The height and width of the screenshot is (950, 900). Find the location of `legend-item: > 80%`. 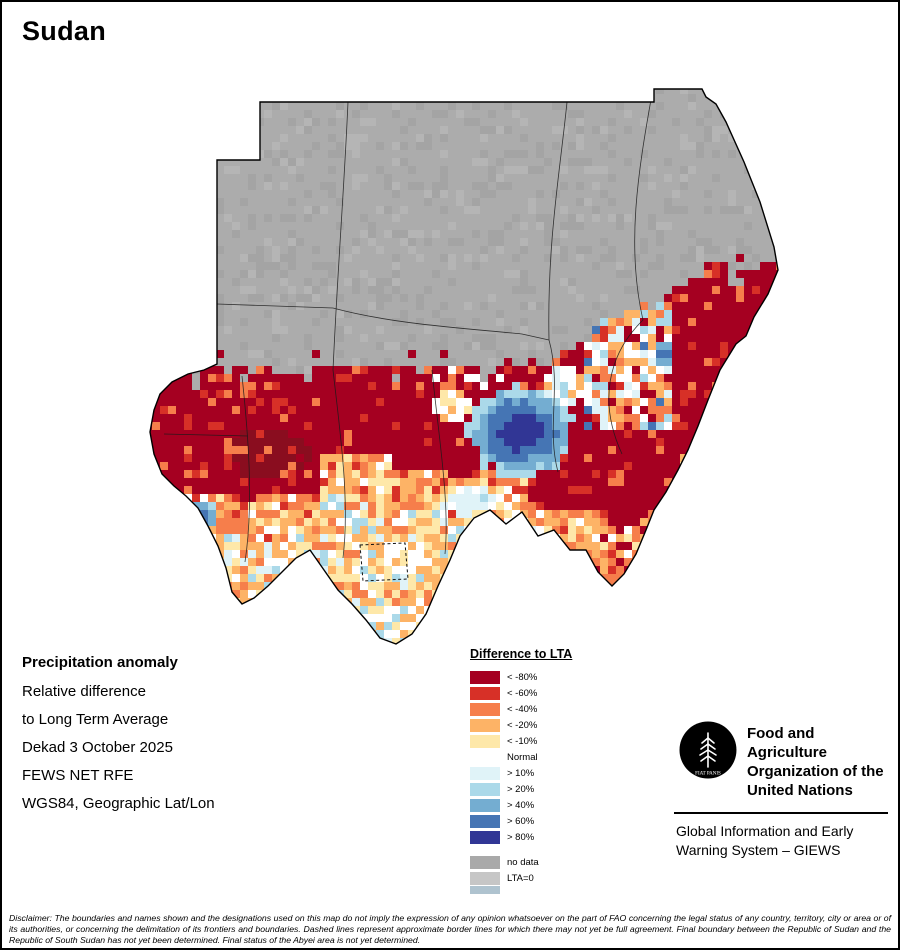

legend-item: > 80% is located at coordinates (521, 837).